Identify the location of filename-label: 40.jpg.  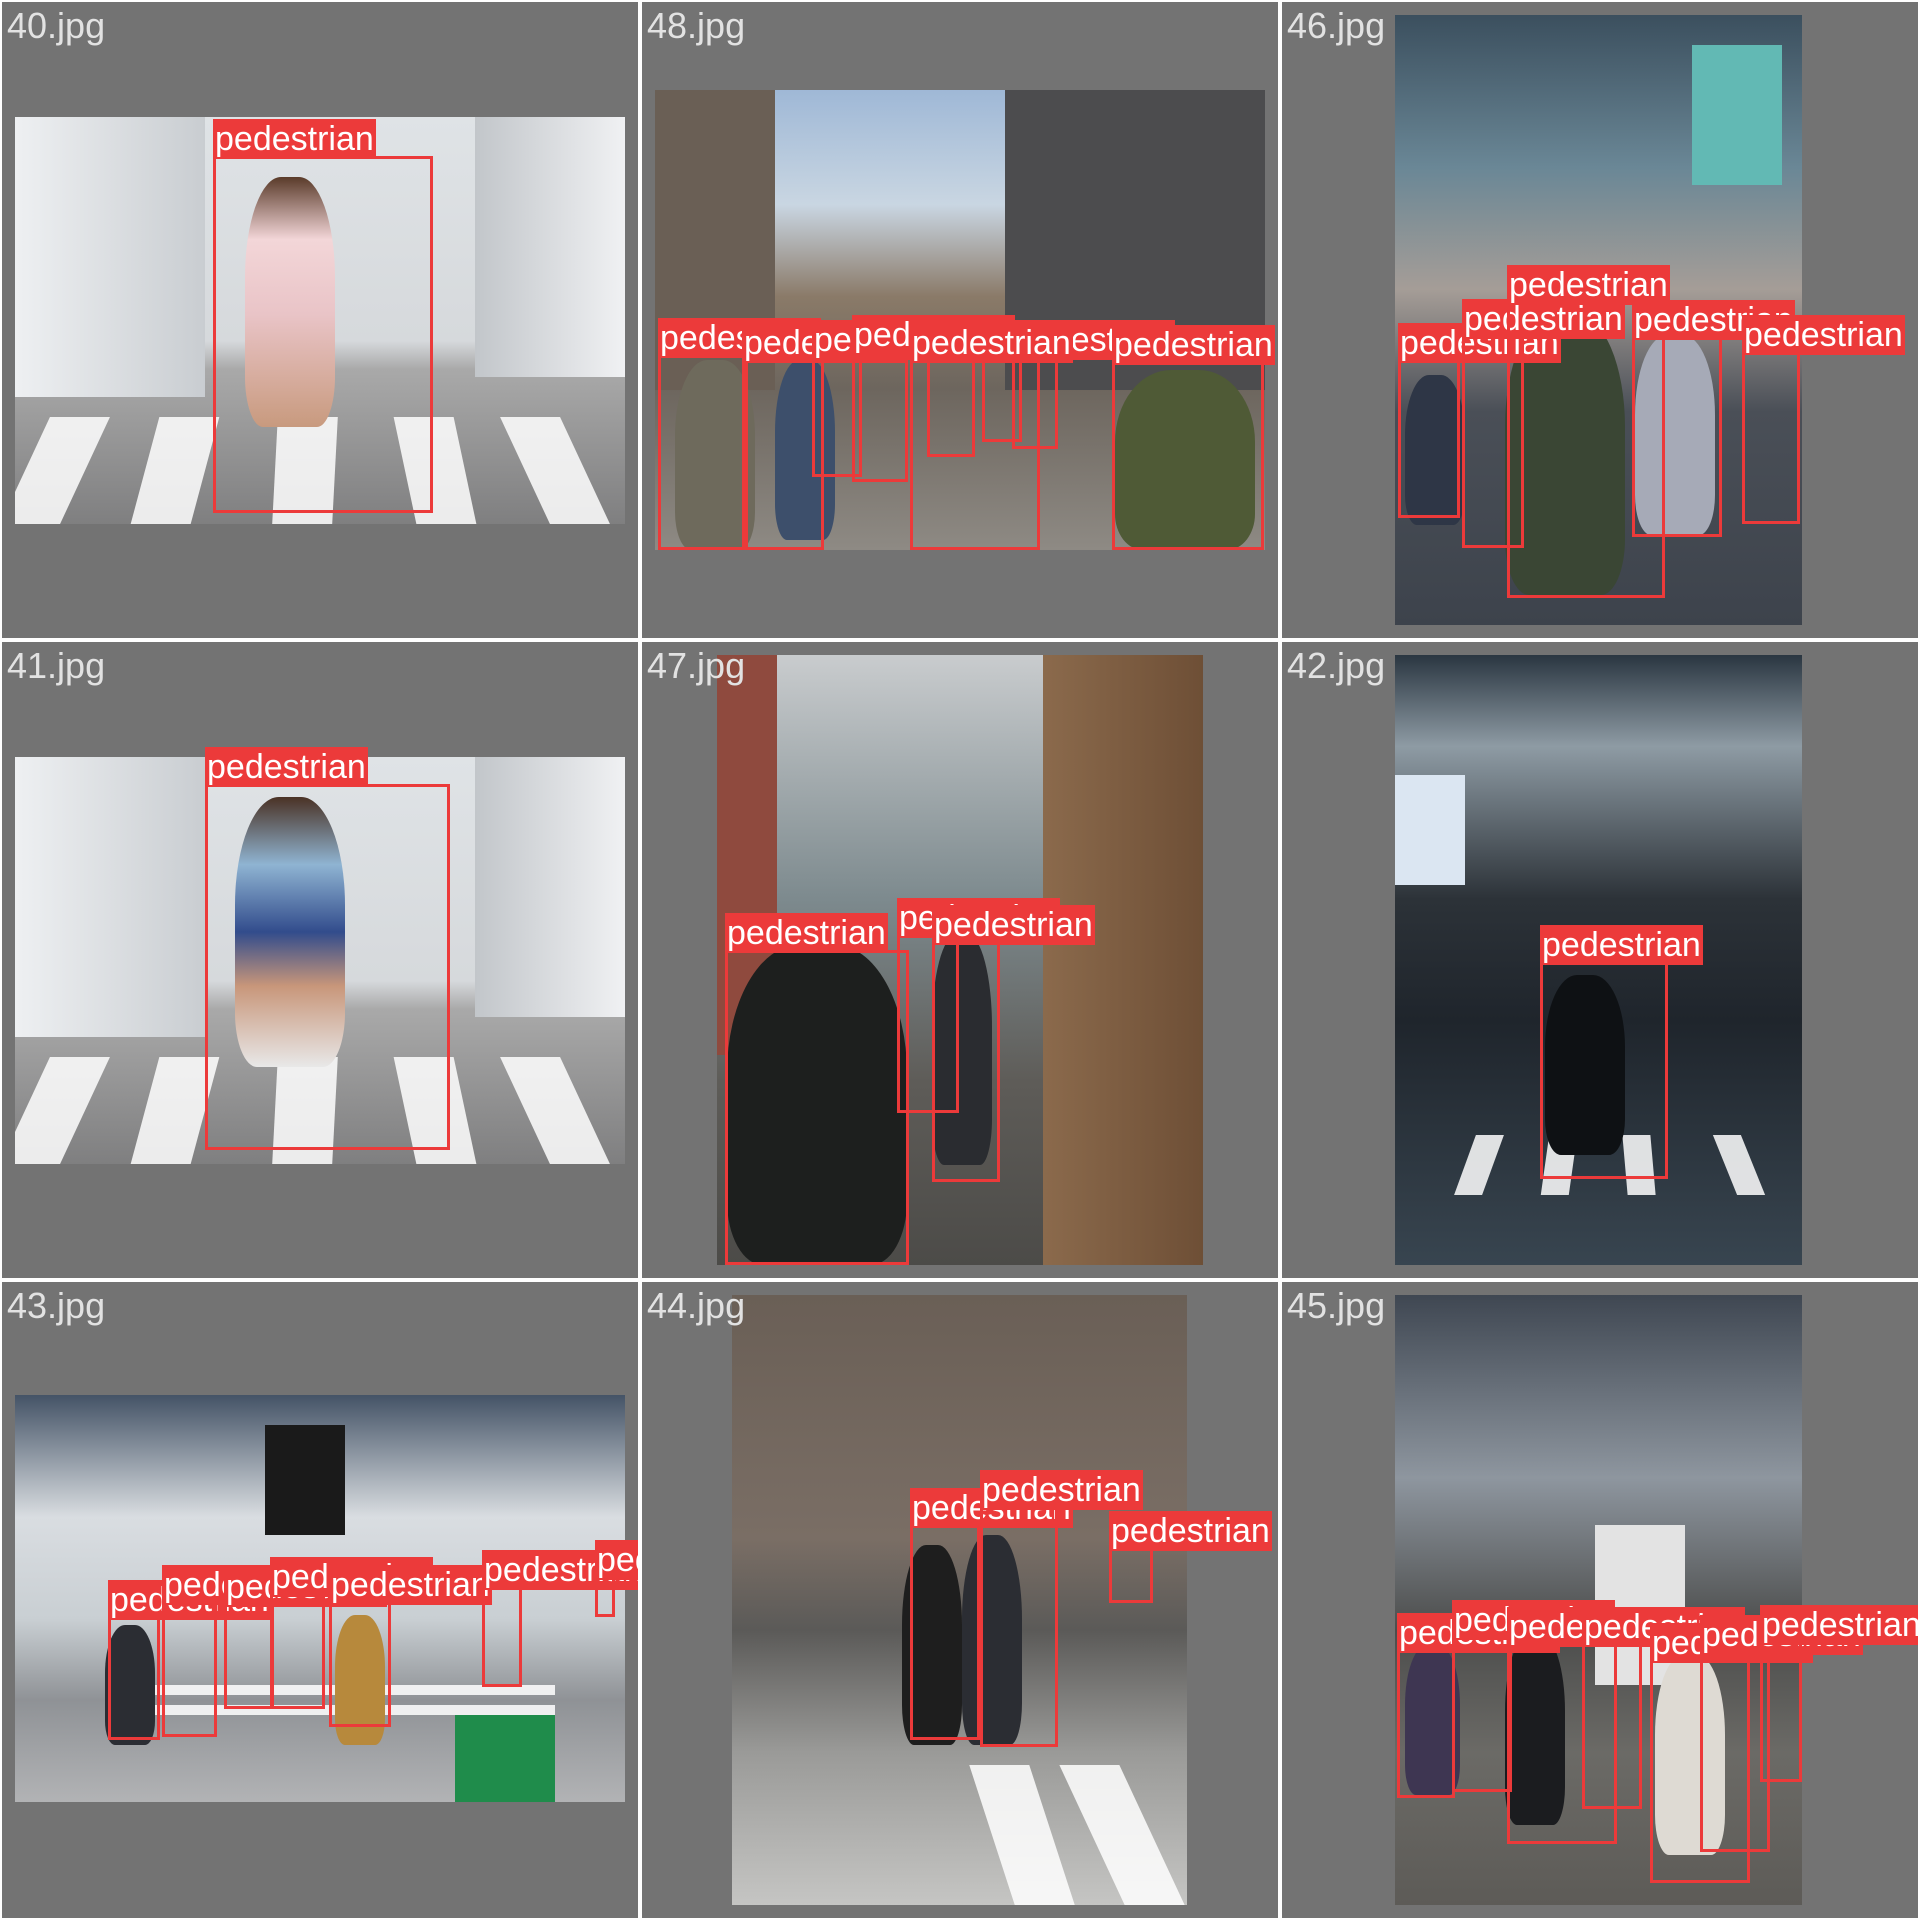
(56, 25).